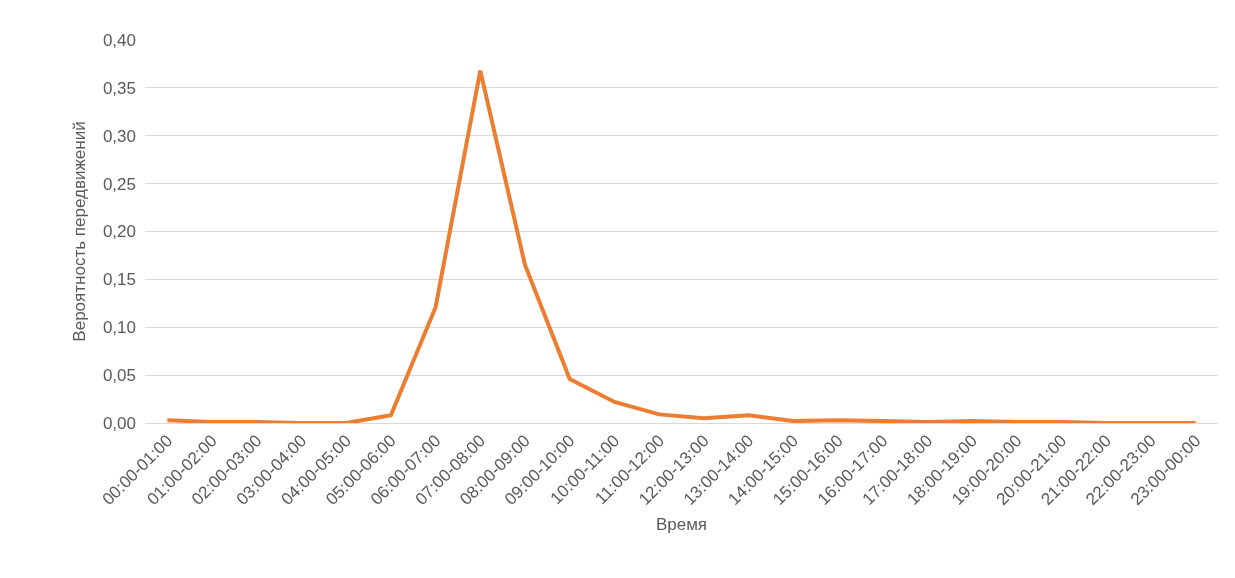 The width and height of the screenshot is (1235, 578). What do you see at coordinates (119, 88) in the screenshot?
I see `y-tick-label: 0,35` at bounding box center [119, 88].